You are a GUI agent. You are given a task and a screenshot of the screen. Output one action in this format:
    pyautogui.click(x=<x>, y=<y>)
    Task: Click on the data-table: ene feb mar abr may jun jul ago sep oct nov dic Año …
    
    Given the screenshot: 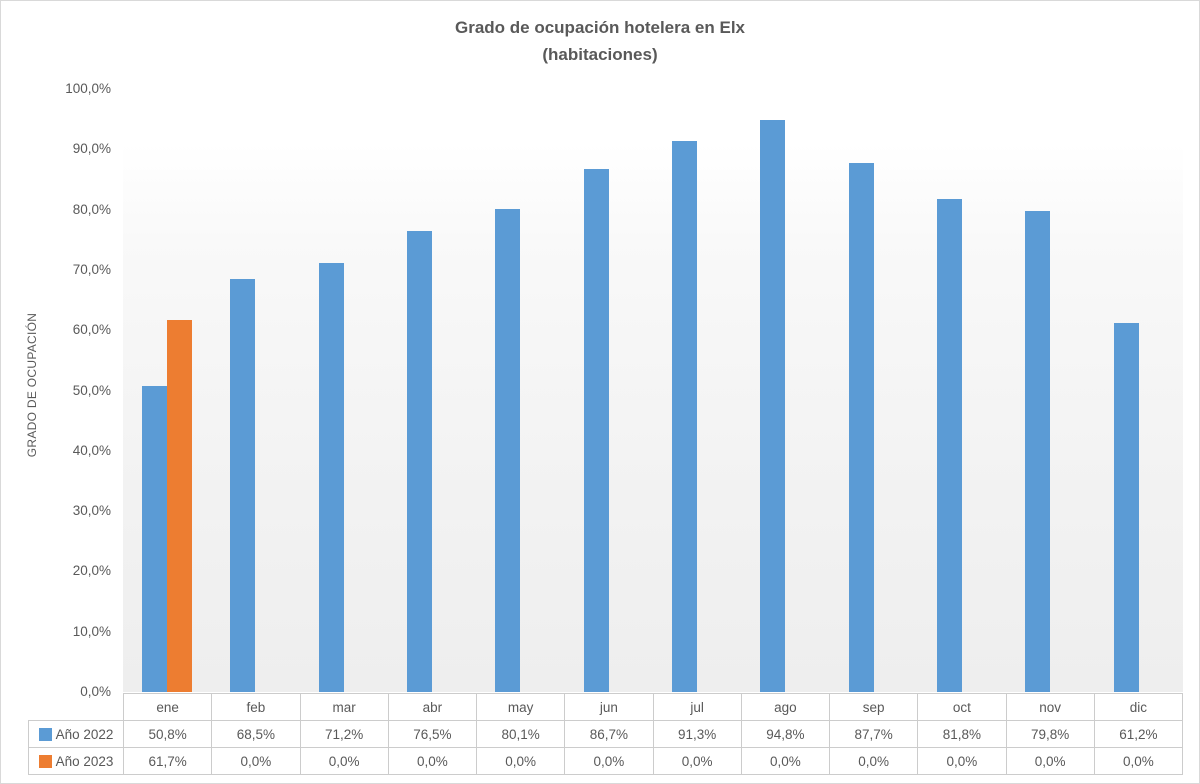 What is the action you would take?
    pyautogui.click(x=606, y=734)
    